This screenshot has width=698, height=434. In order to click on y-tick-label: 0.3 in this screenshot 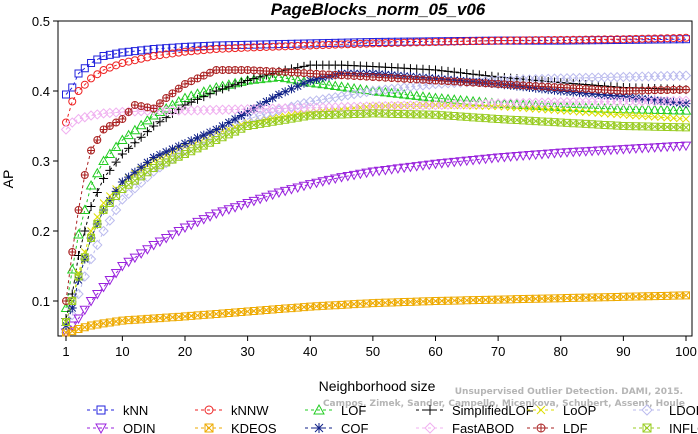, I will do `click(41, 161)`.